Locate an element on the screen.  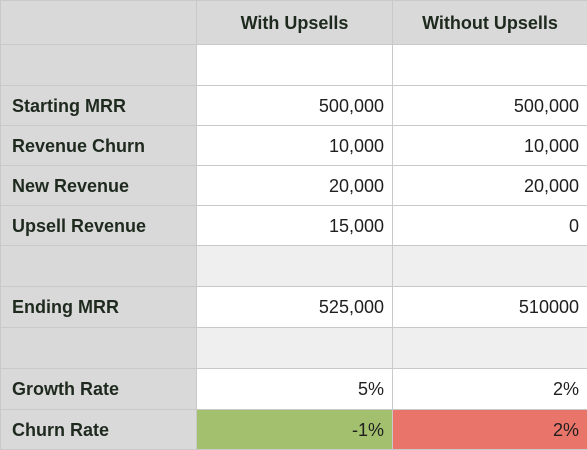
table-row: Churn Rate -1% 2% is located at coordinates (294, 430).